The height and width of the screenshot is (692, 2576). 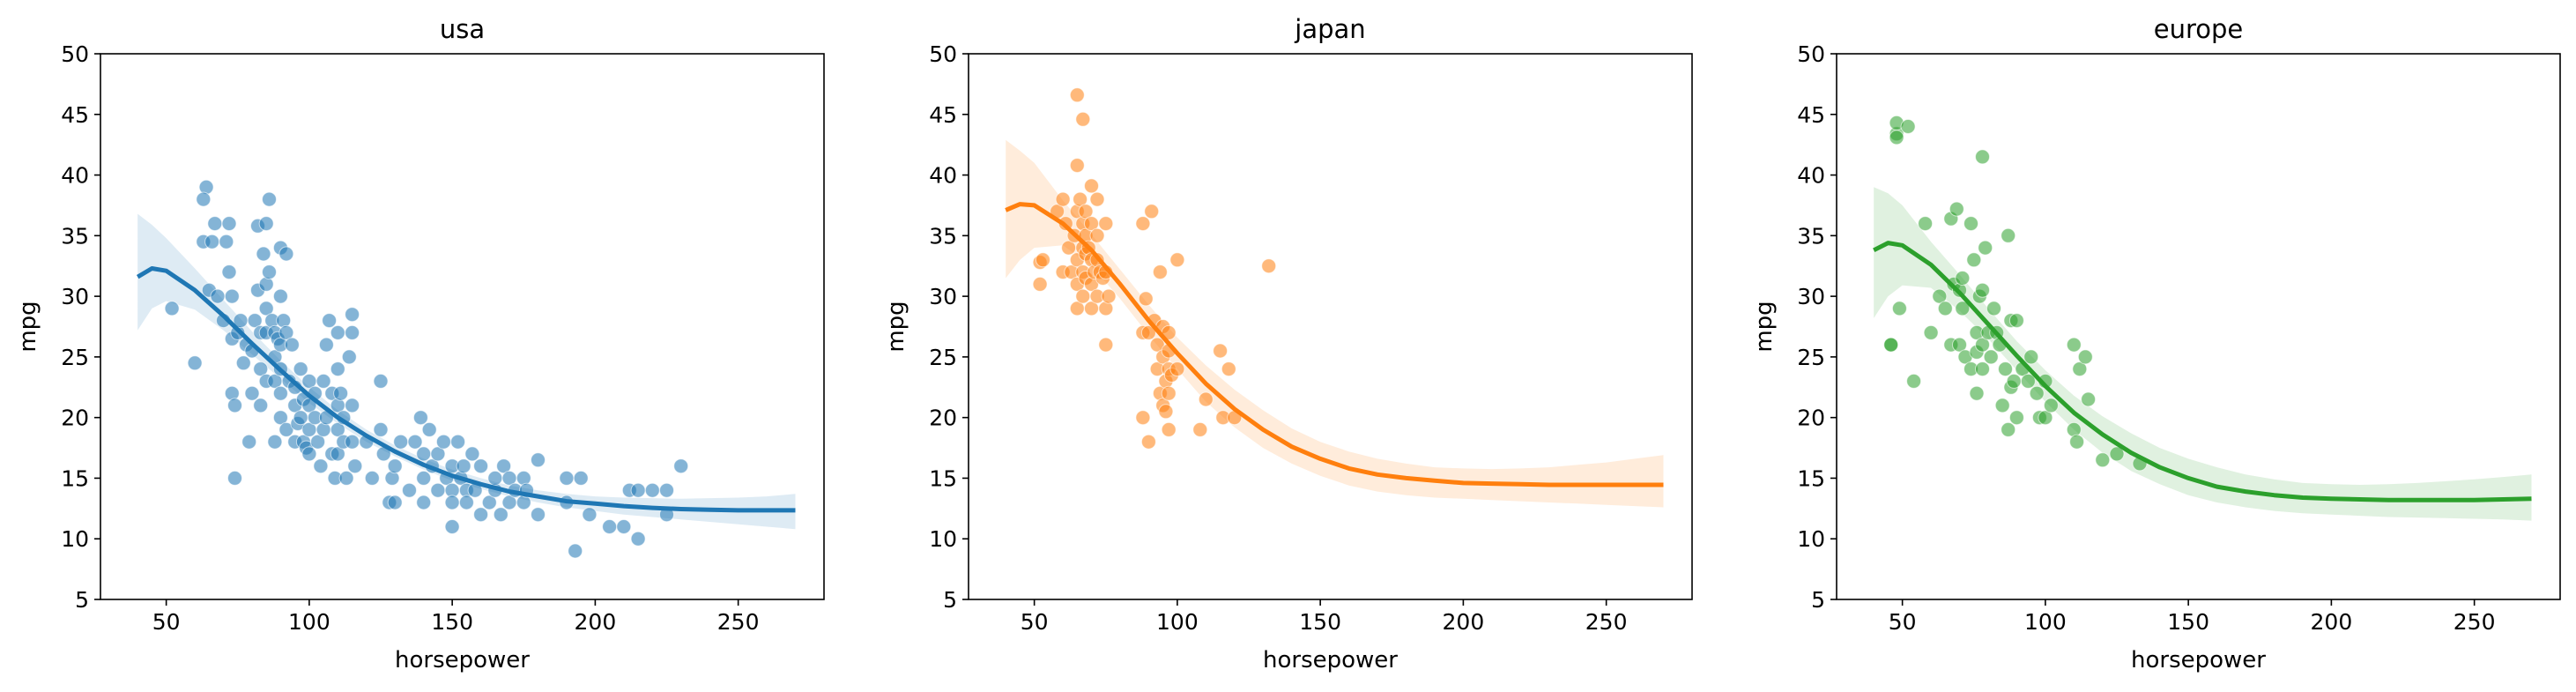 What do you see at coordinates (1330, 660) in the screenshot?
I see `x-axis-label: horsepower` at bounding box center [1330, 660].